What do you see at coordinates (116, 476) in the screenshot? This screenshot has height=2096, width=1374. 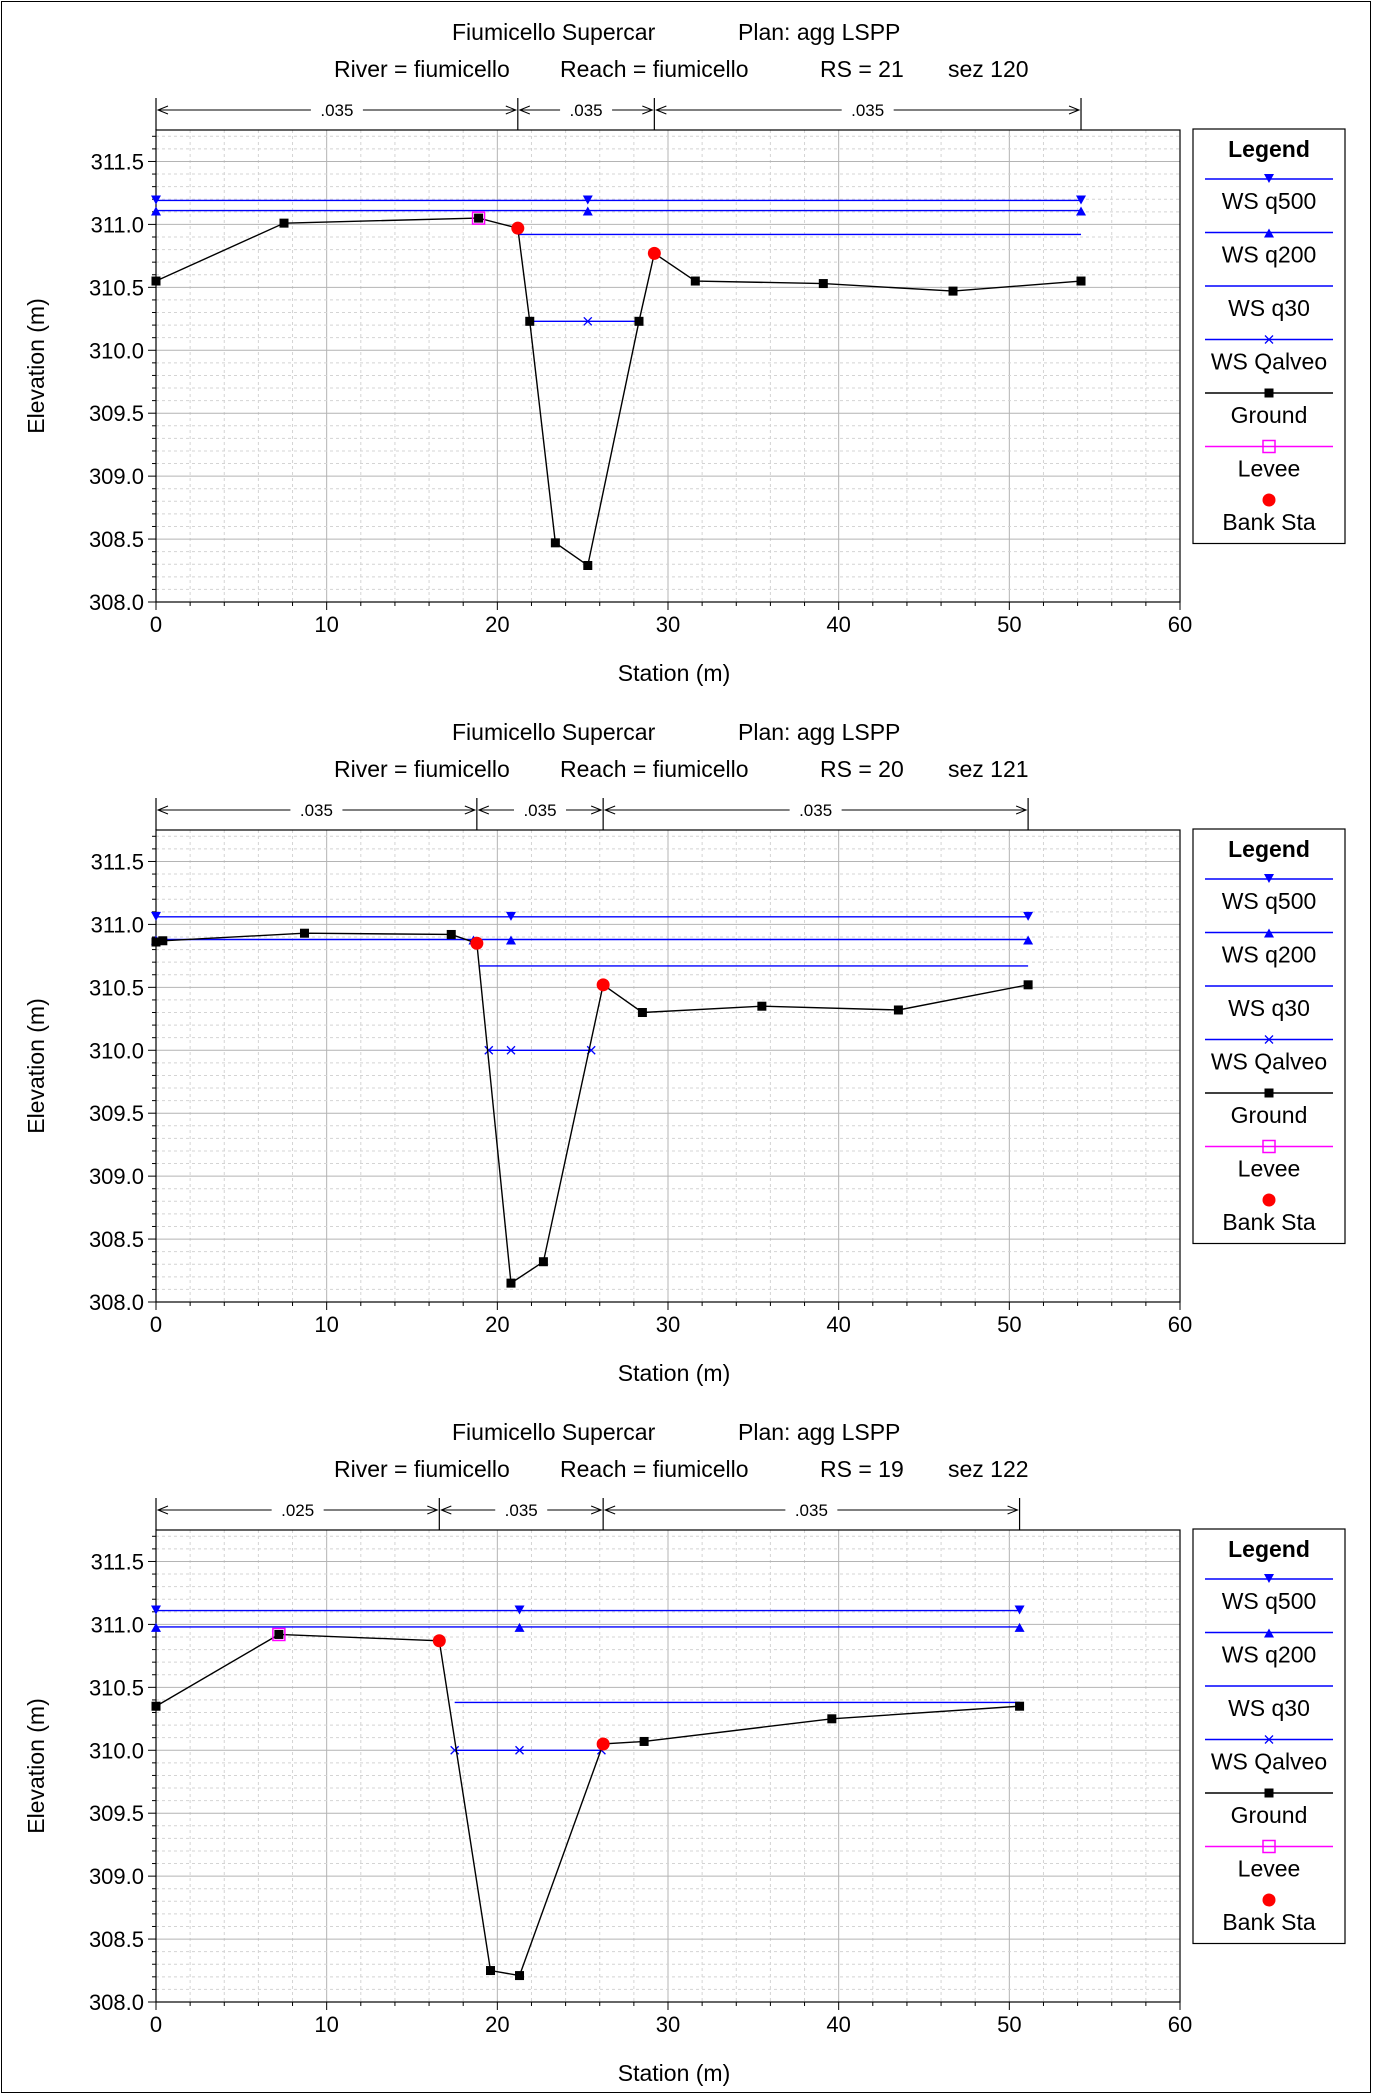 I see `y-tick-label: 309.0` at bounding box center [116, 476].